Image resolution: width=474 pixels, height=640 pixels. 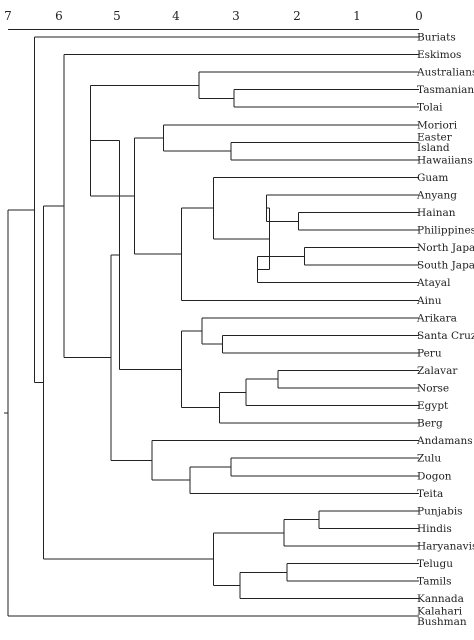 I want to click on leaf-label-santa-cruz: Santa Cruz, so click(x=445, y=336).